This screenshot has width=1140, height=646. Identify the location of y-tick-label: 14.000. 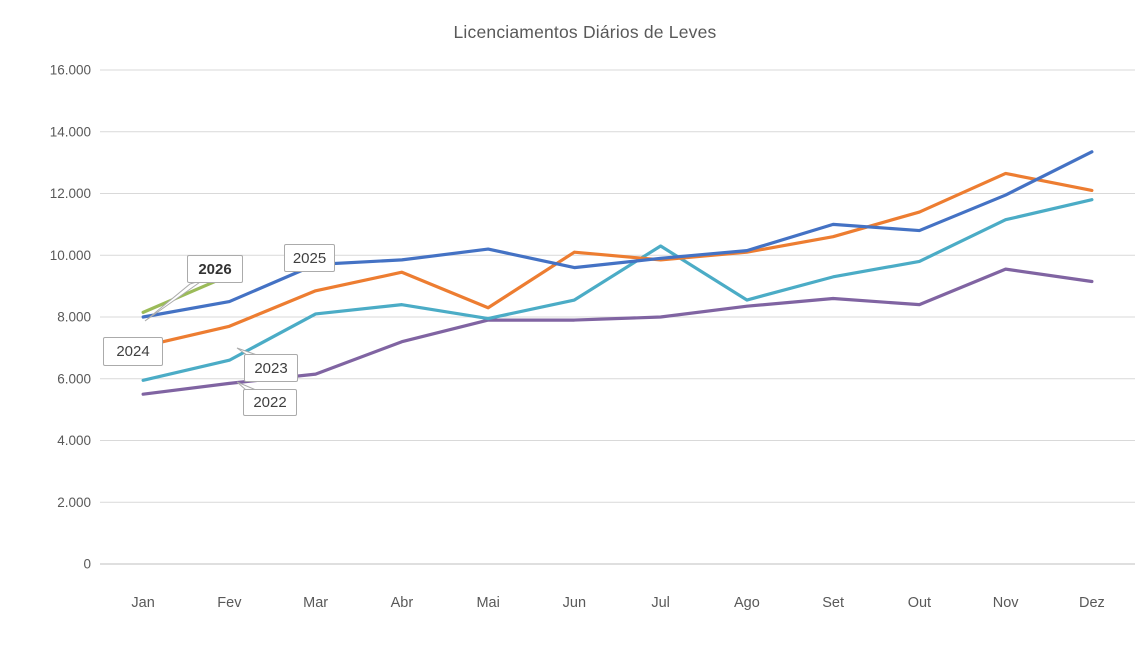
(70, 131).